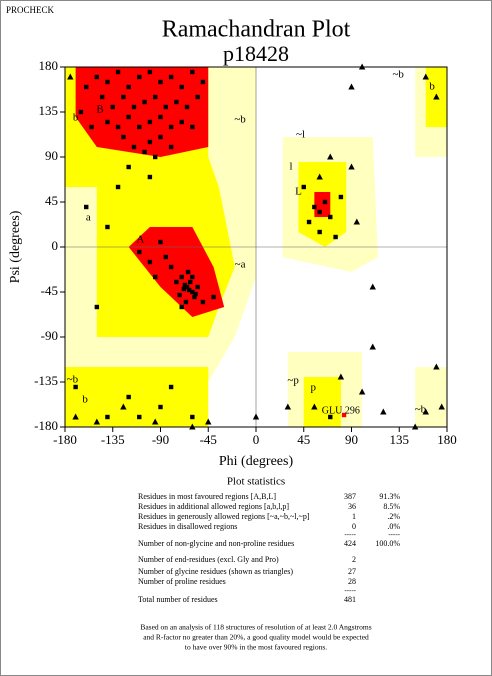 Image resolution: width=492 pixels, height=676 pixels. I want to click on x-tick-label: 180, so click(447, 439).